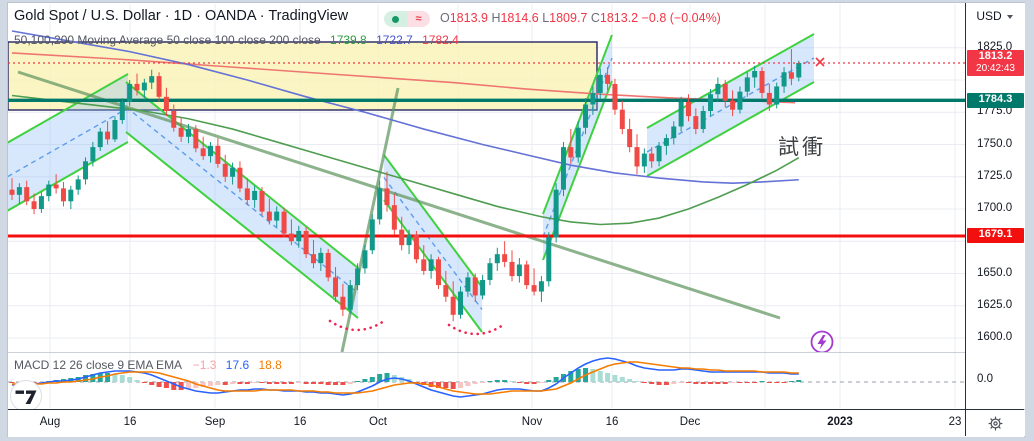  What do you see at coordinates (468, 18) in the screenshot?
I see `open-value: 1813.9` at bounding box center [468, 18].